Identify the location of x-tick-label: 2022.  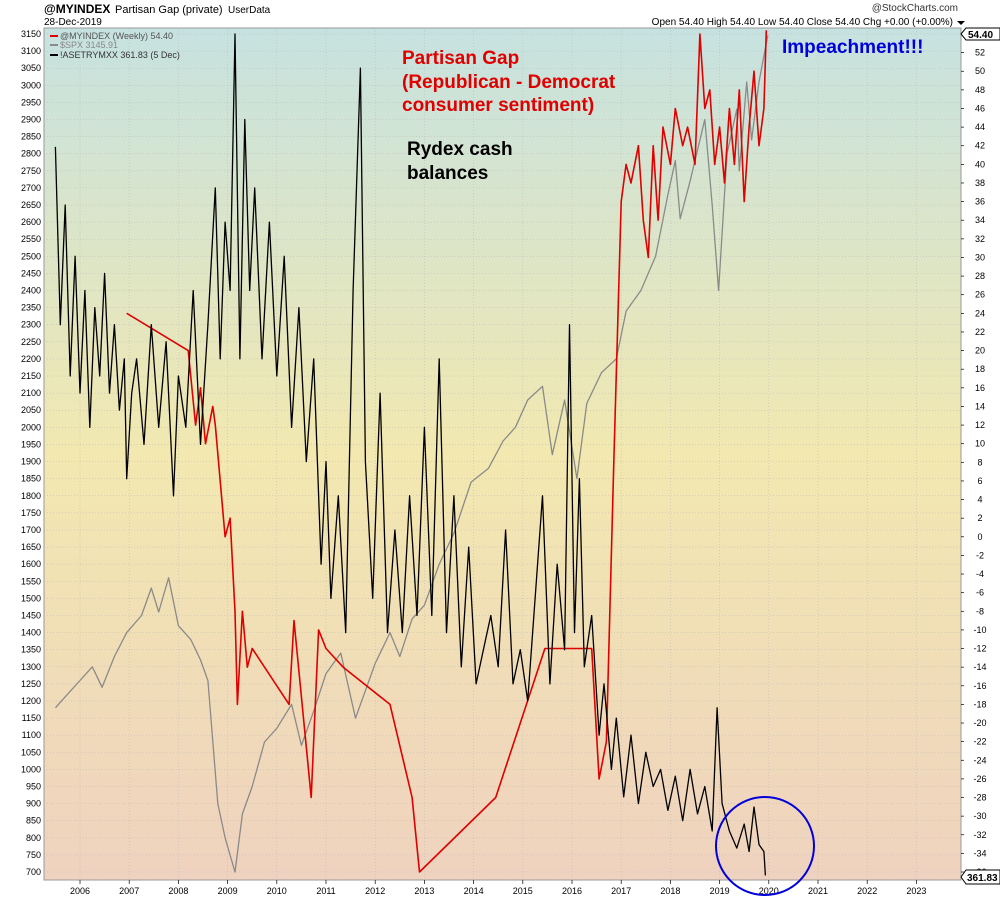
(867, 891).